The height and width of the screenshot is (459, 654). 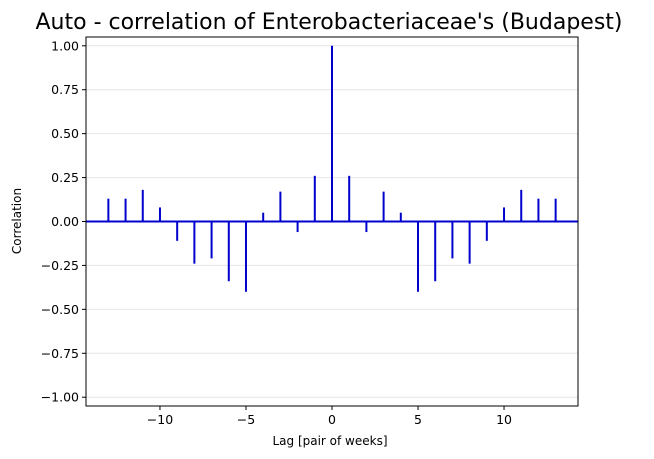 What do you see at coordinates (60, 309) in the screenshot?
I see `y-tick-label: −0.50` at bounding box center [60, 309].